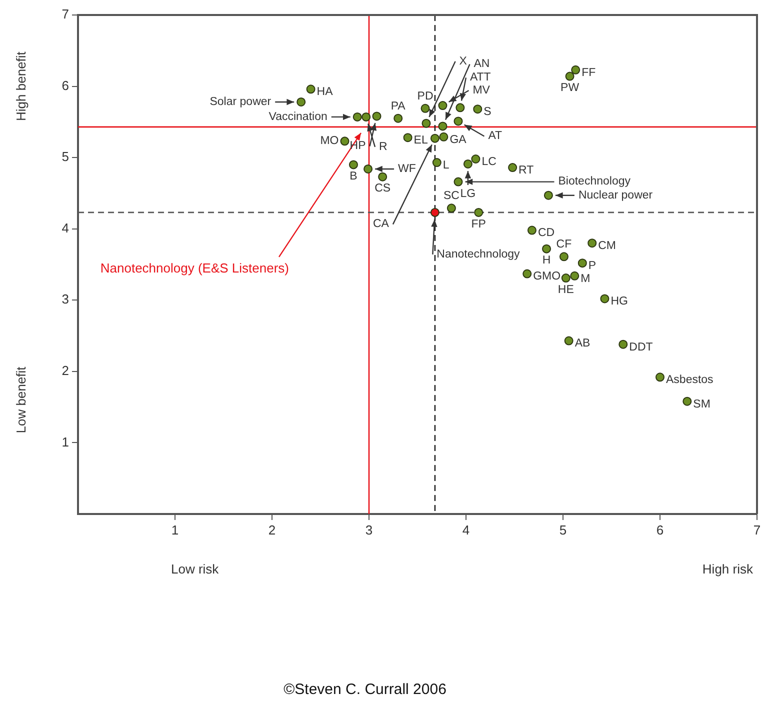 The width and height of the screenshot is (774, 704). Describe the element at coordinates (489, 162) in the screenshot. I see `annotation: LC` at that location.